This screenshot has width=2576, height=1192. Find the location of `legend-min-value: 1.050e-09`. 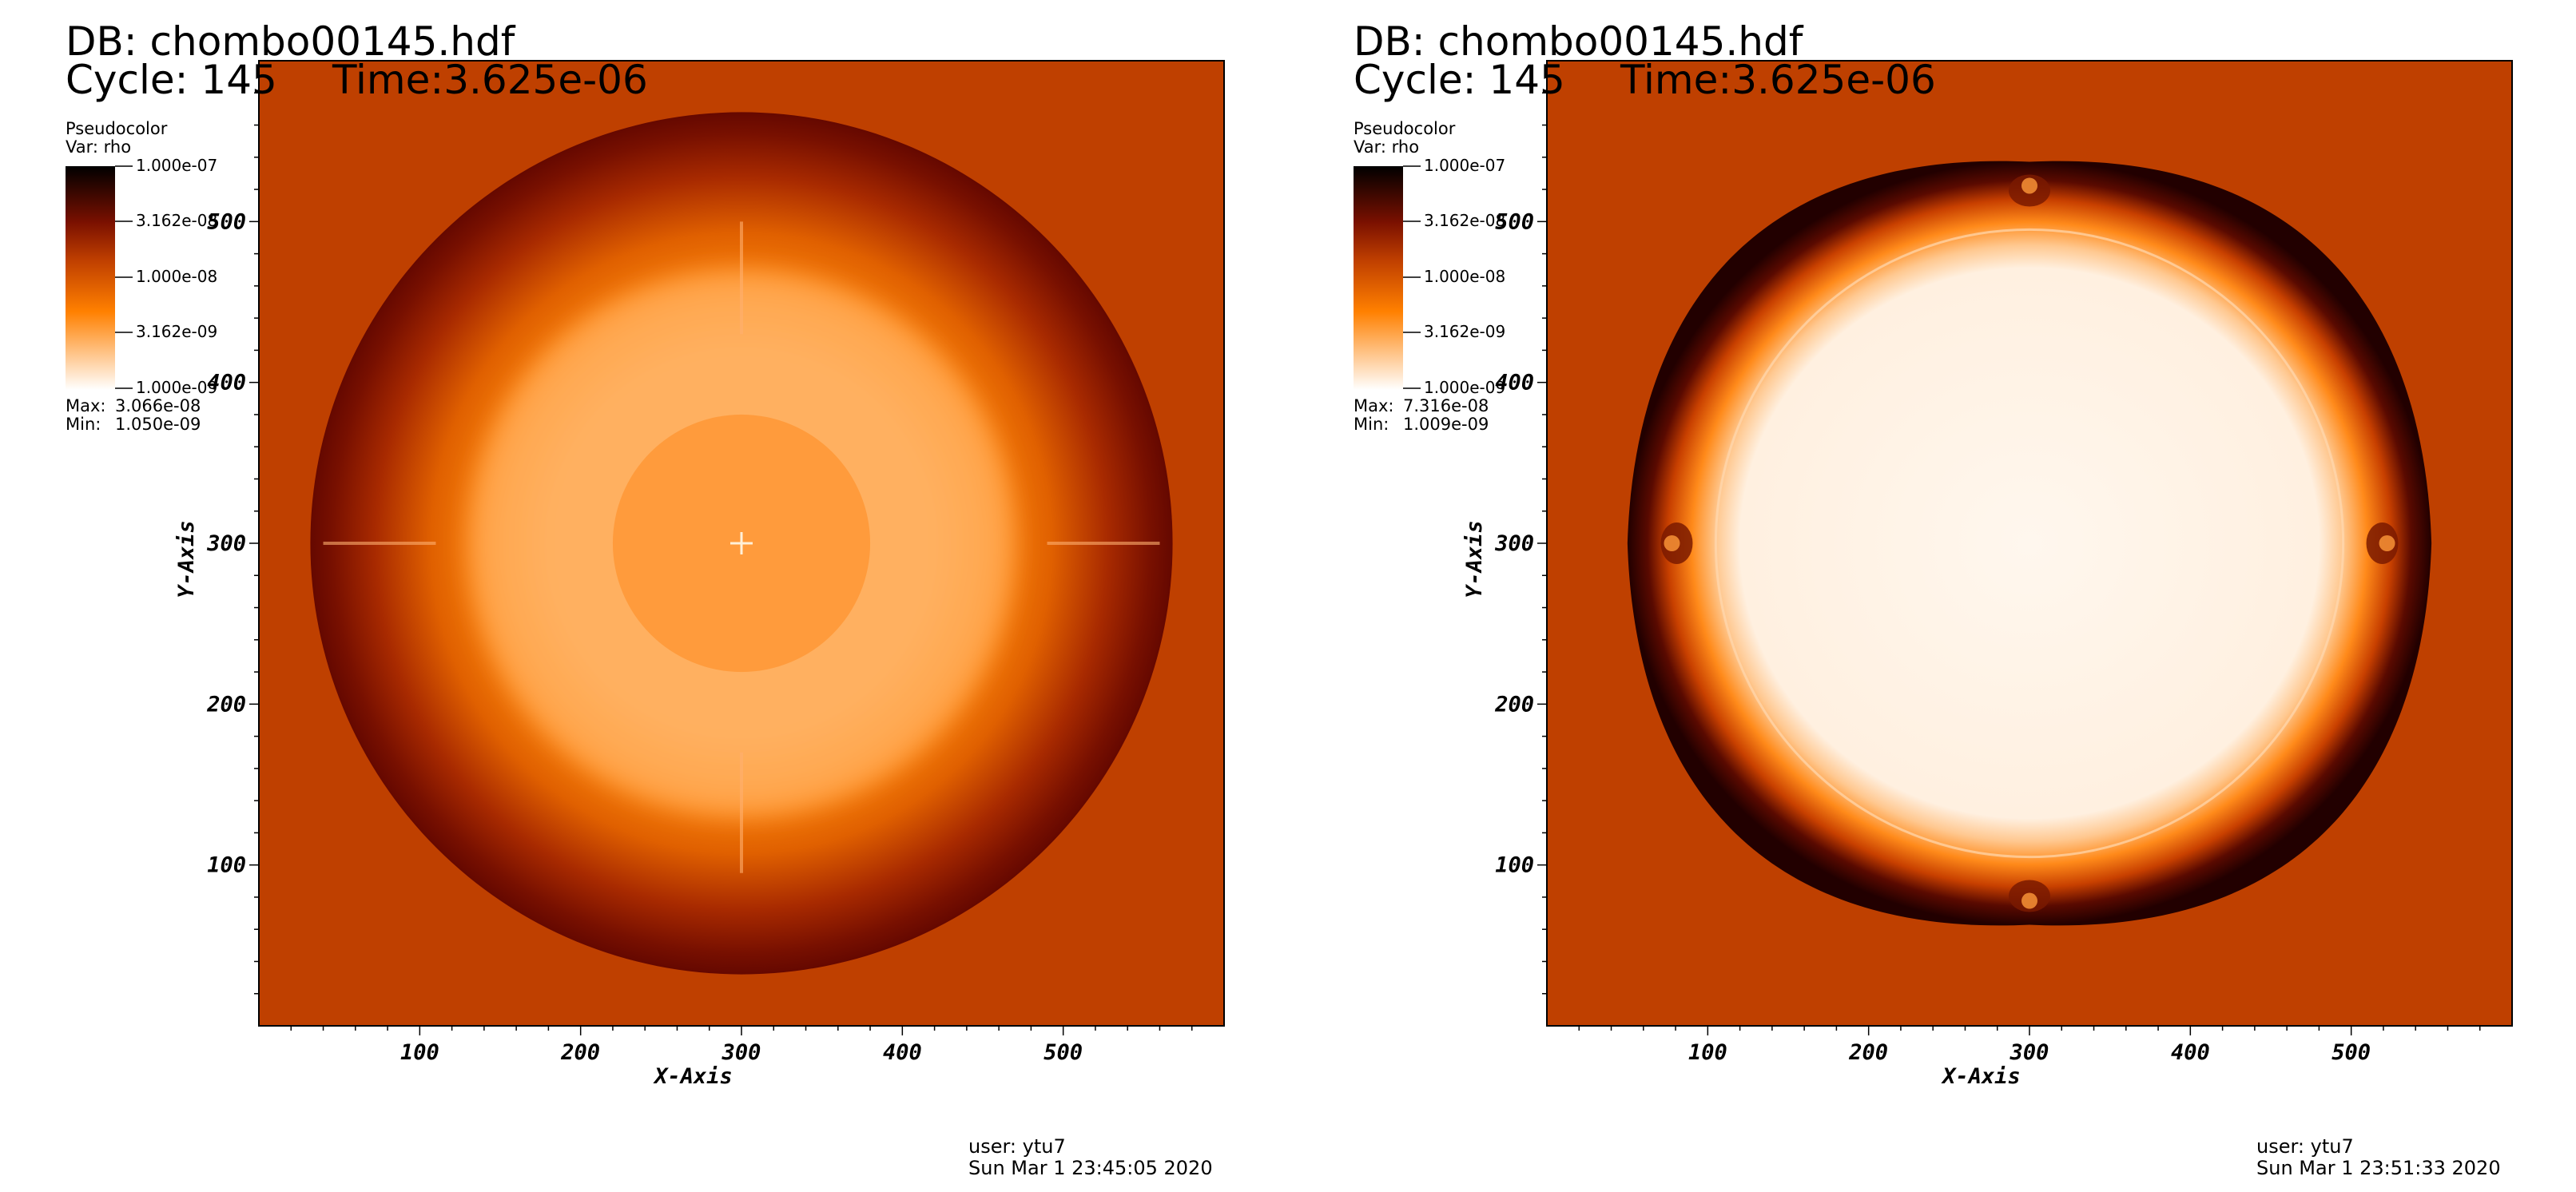

legend-min-value: 1.050e-09 is located at coordinates (158, 424).